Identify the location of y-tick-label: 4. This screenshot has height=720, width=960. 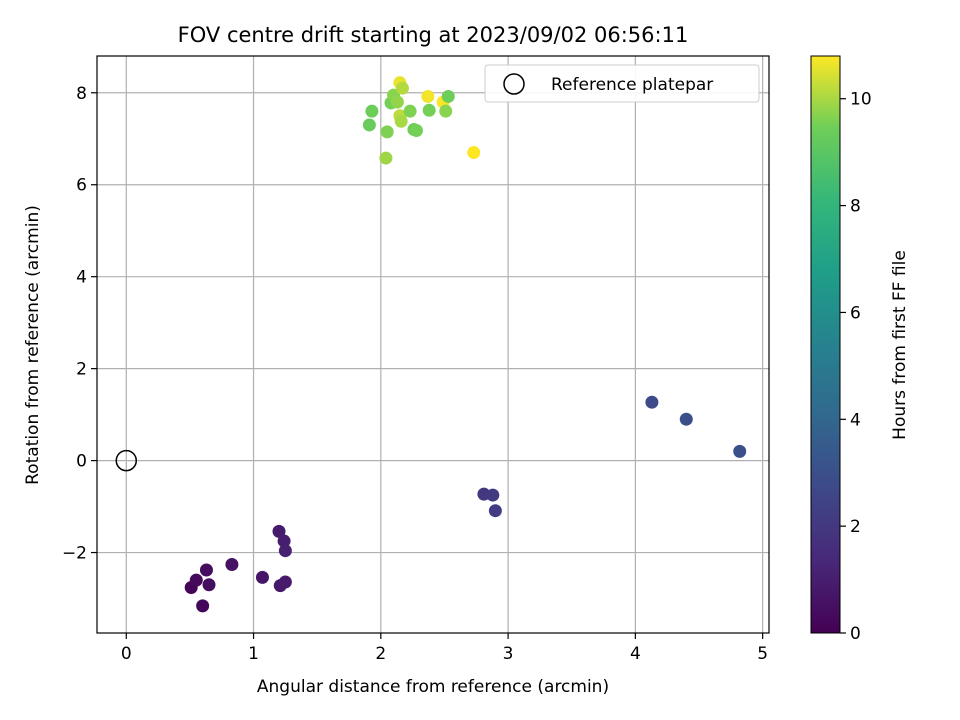
(81, 278).